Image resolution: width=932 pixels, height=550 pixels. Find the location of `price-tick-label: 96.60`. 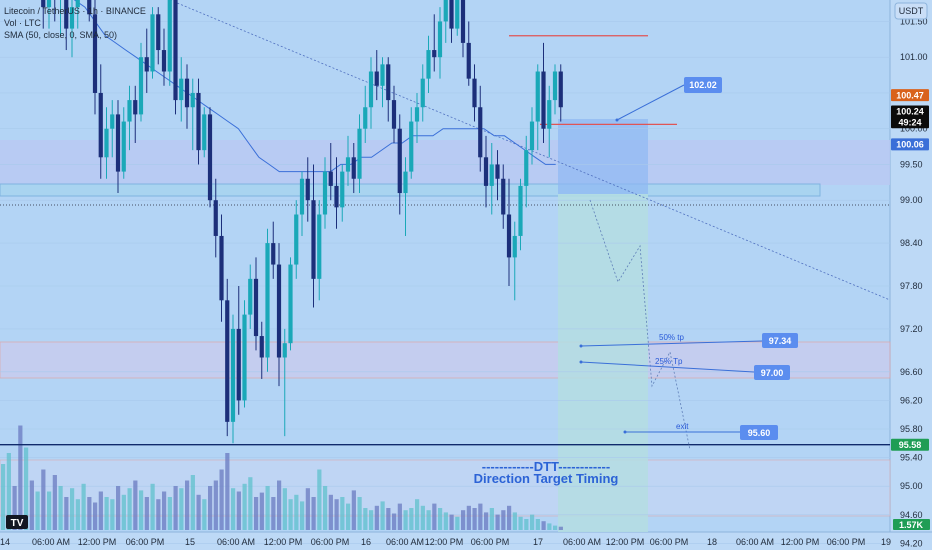

price-tick-label: 96.60 is located at coordinates (911, 372).